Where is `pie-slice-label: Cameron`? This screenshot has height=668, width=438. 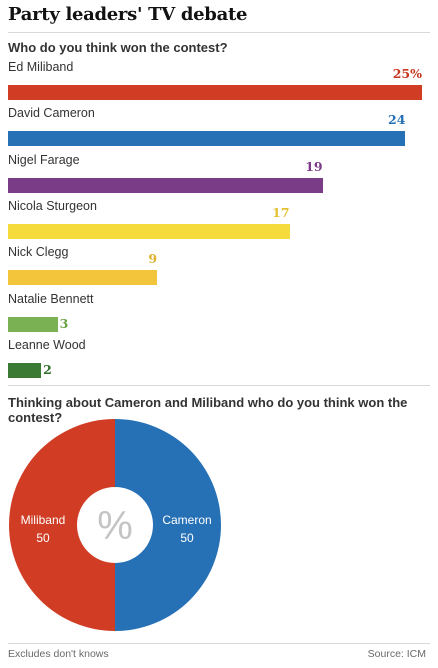 pie-slice-label: Cameron is located at coordinates (186, 520).